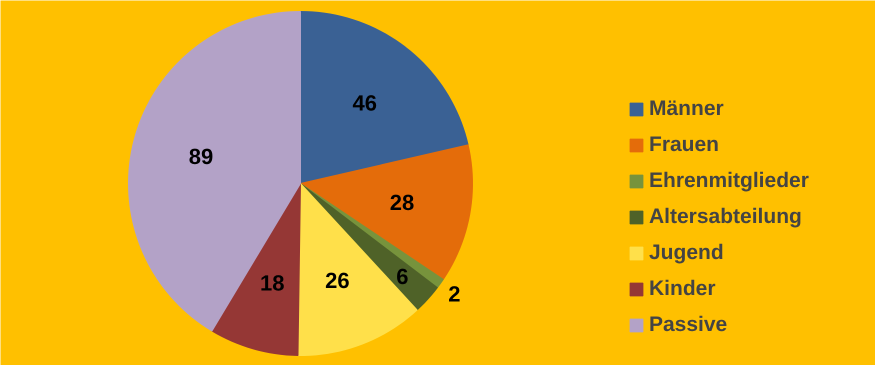 The image size is (875, 365). I want to click on legend-label: Passive, so click(688, 325).